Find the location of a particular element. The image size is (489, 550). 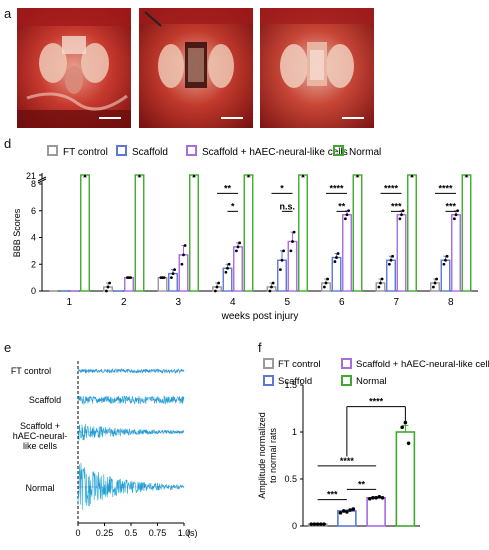

f-legend-label-0: FT control is located at coordinates (299, 364).